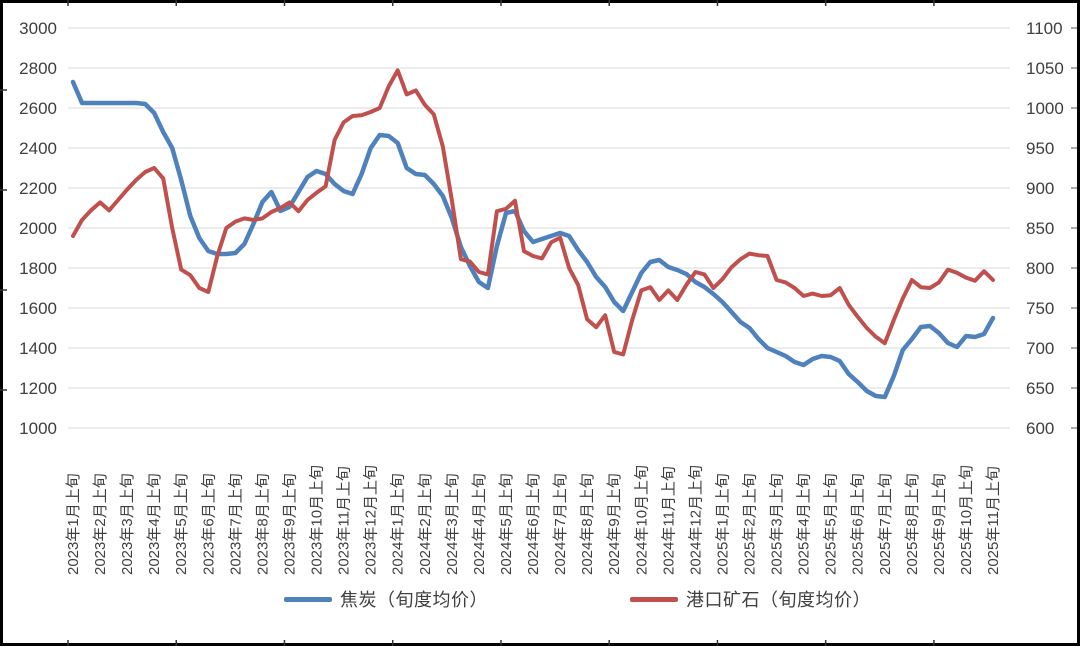 This screenshot has width=1080, height=646. What do you see at coordinates (208, 524) in the screenshot?
I see `x-axis-tick-label: 2023年6月上旬` at bounding box center [208, 524].